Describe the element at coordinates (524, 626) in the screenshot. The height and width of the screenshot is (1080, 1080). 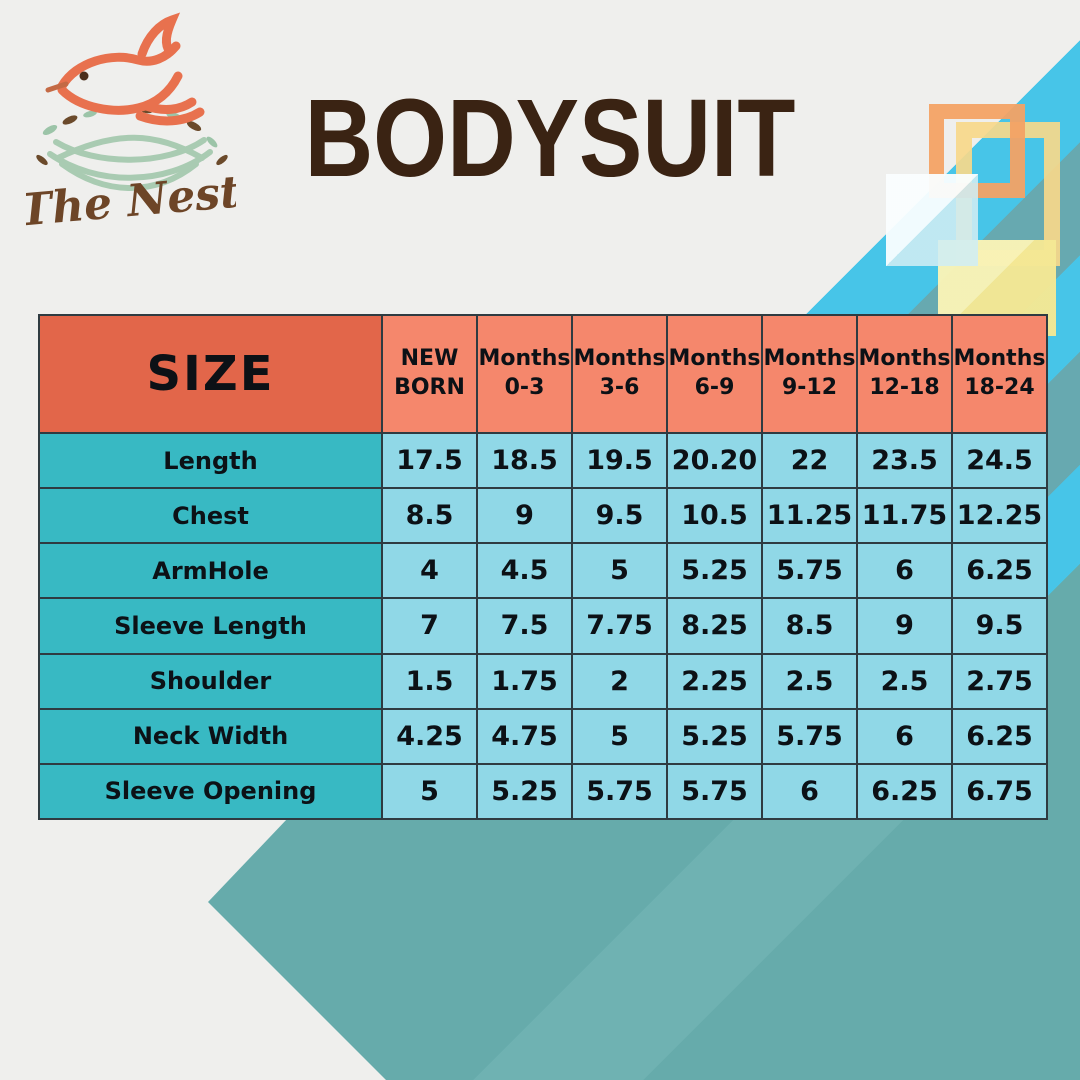
I see `cell-value: 7.5` at that location.